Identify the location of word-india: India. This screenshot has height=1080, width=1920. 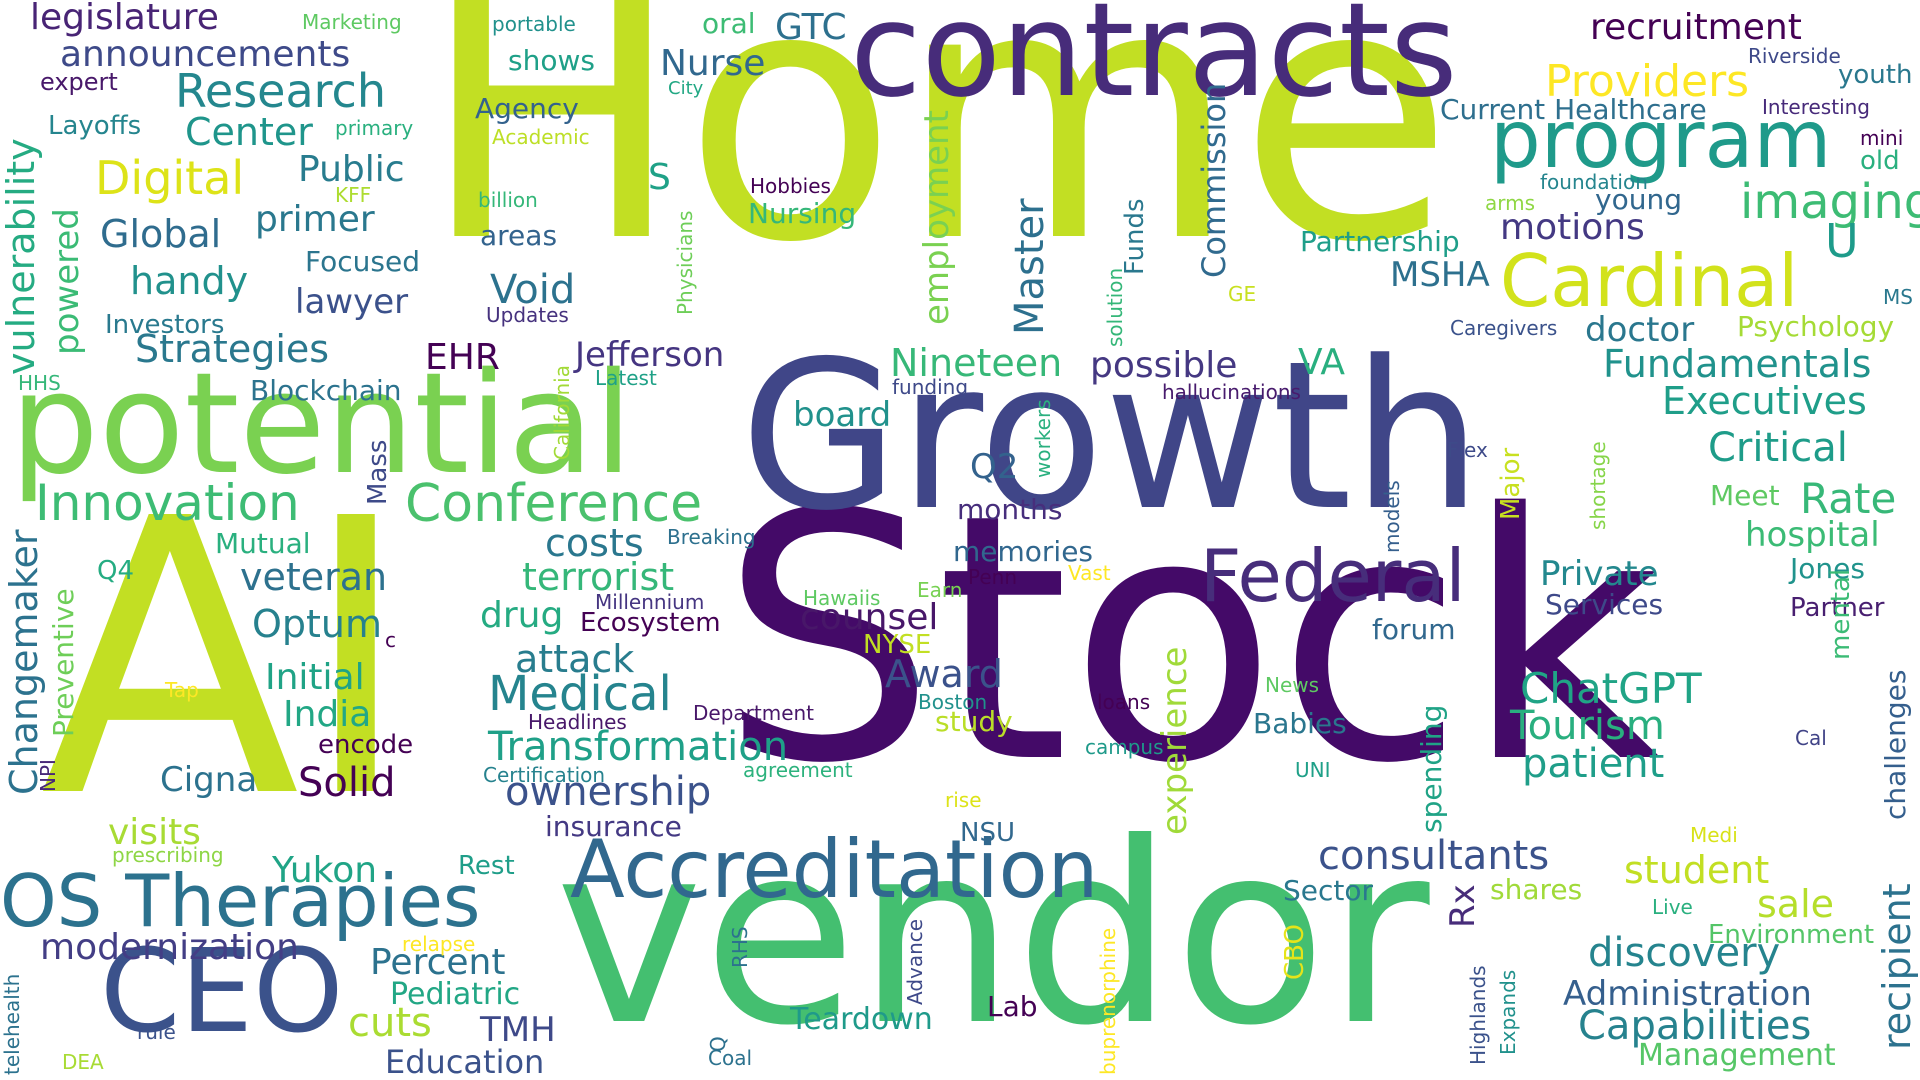
(327, 714).